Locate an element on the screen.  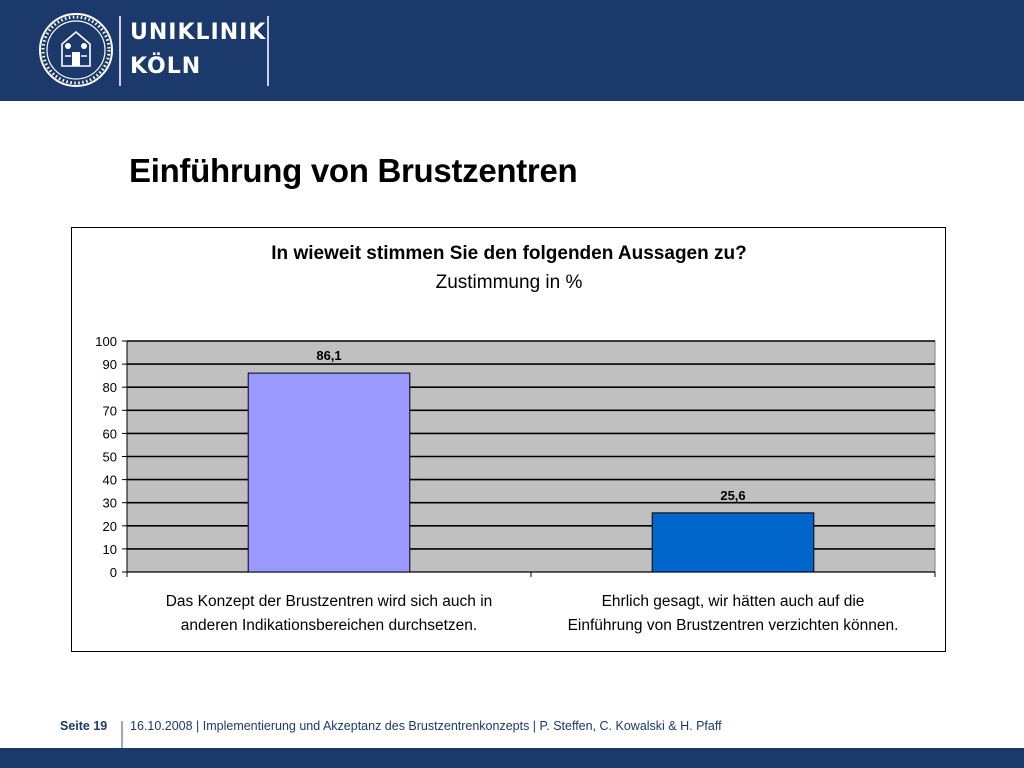
y-tick-label: 0 is located at coordinates (113, 572).